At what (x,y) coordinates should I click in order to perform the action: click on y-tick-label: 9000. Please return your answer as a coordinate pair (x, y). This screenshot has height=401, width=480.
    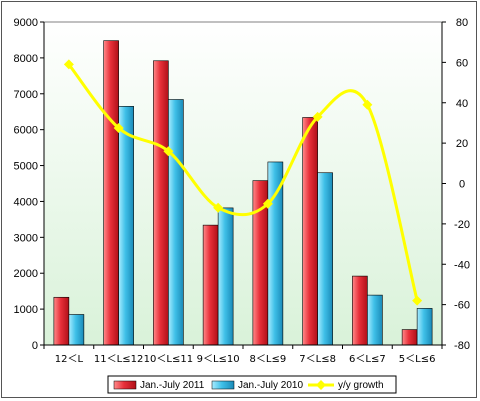
    Looking at the image, I should click on (26, 23).